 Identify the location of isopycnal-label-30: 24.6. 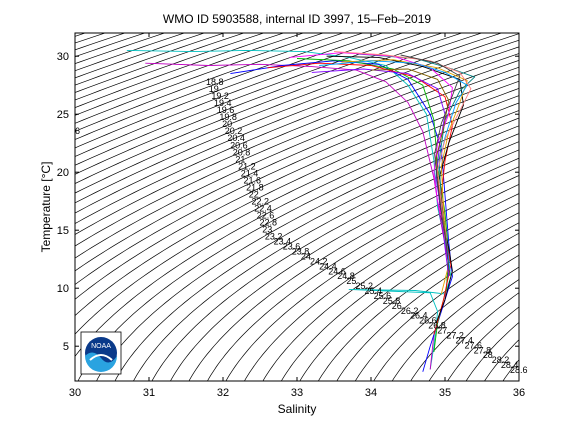
(337, 271).